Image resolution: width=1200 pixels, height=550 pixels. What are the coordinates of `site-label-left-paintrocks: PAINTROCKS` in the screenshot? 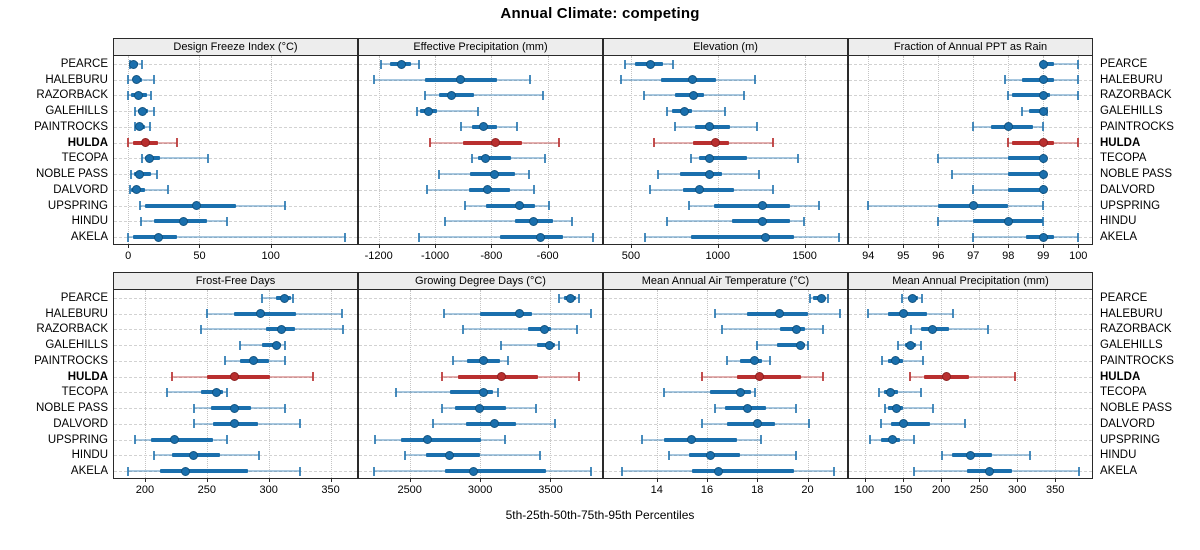 It's located at (71, 360).